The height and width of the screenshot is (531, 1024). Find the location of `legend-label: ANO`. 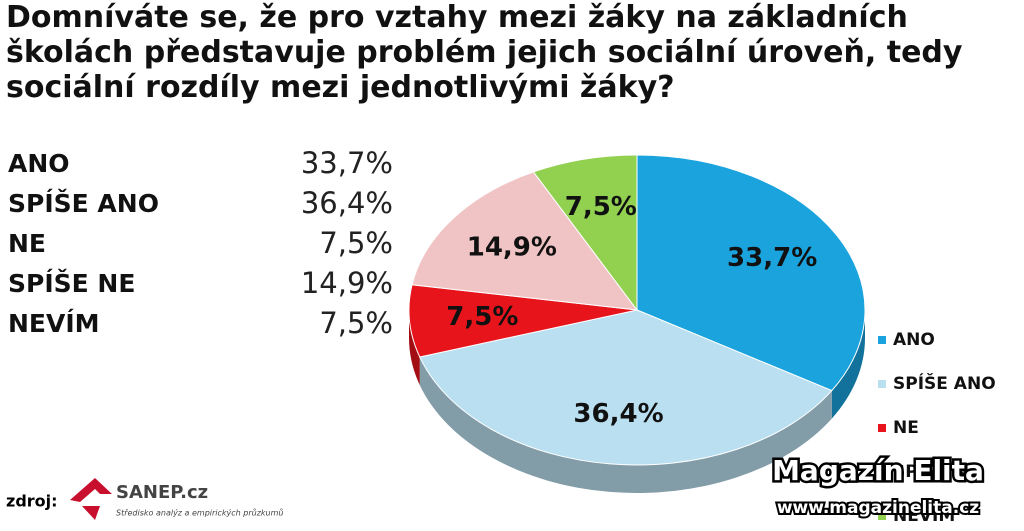

legend-label: ANO is located at coordinates (914, 340).